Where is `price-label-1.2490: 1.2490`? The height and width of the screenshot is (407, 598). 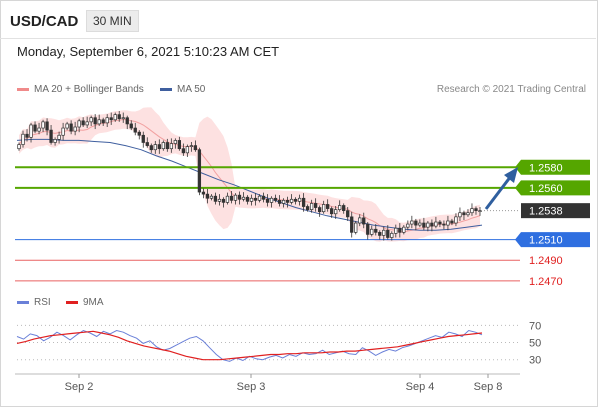
price-label-1.2490: 1.2490 is located at coordinates (546, 261).